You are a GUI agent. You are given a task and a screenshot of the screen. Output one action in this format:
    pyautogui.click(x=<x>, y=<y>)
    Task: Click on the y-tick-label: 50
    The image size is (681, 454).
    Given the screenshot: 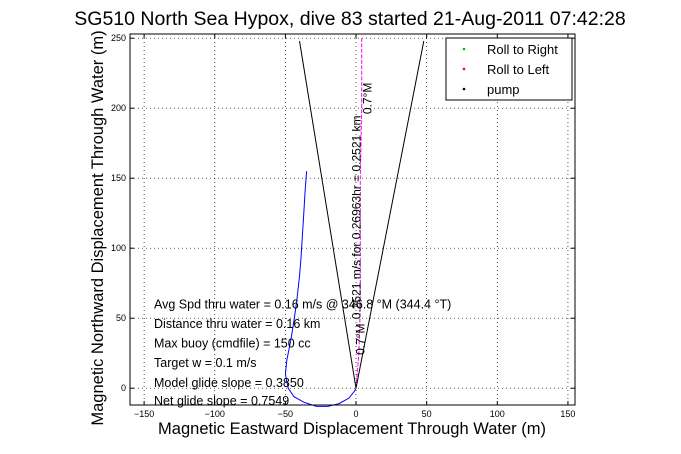 What is the action you would take?
    pyautogui.click(x=121, y=318)
    